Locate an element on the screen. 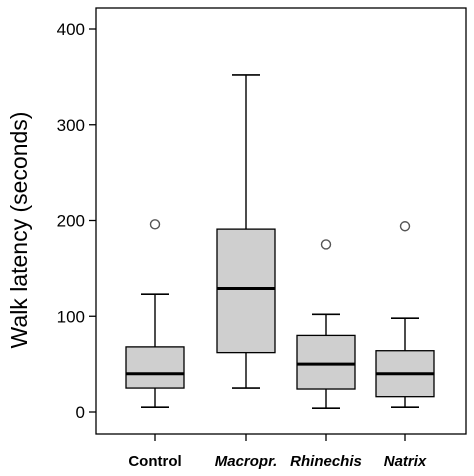  y-tick-label: 200 is located at coordinates (71, 221).